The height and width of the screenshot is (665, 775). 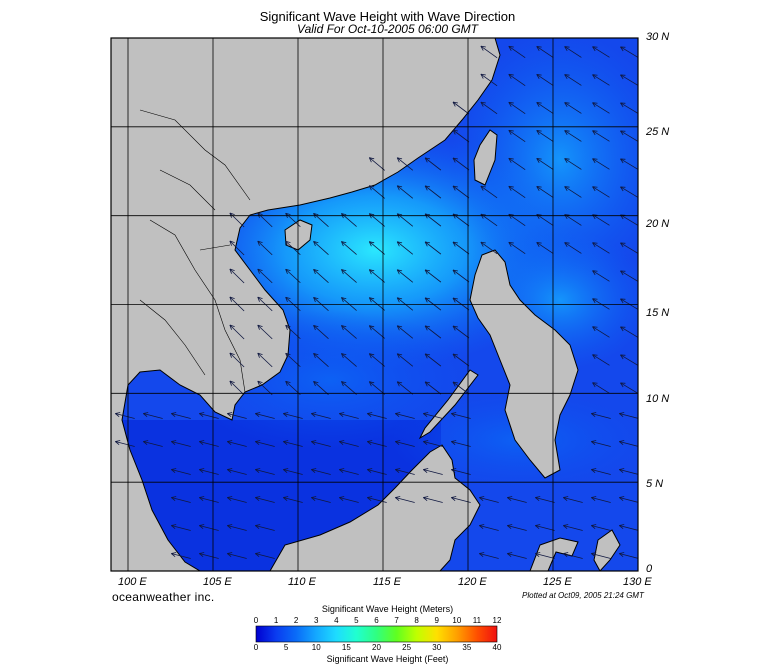 What do you see at coordinates (658, 399) in the screenshot?
I see `lat-label-10: 10 N` at bounding box center [658, 399].